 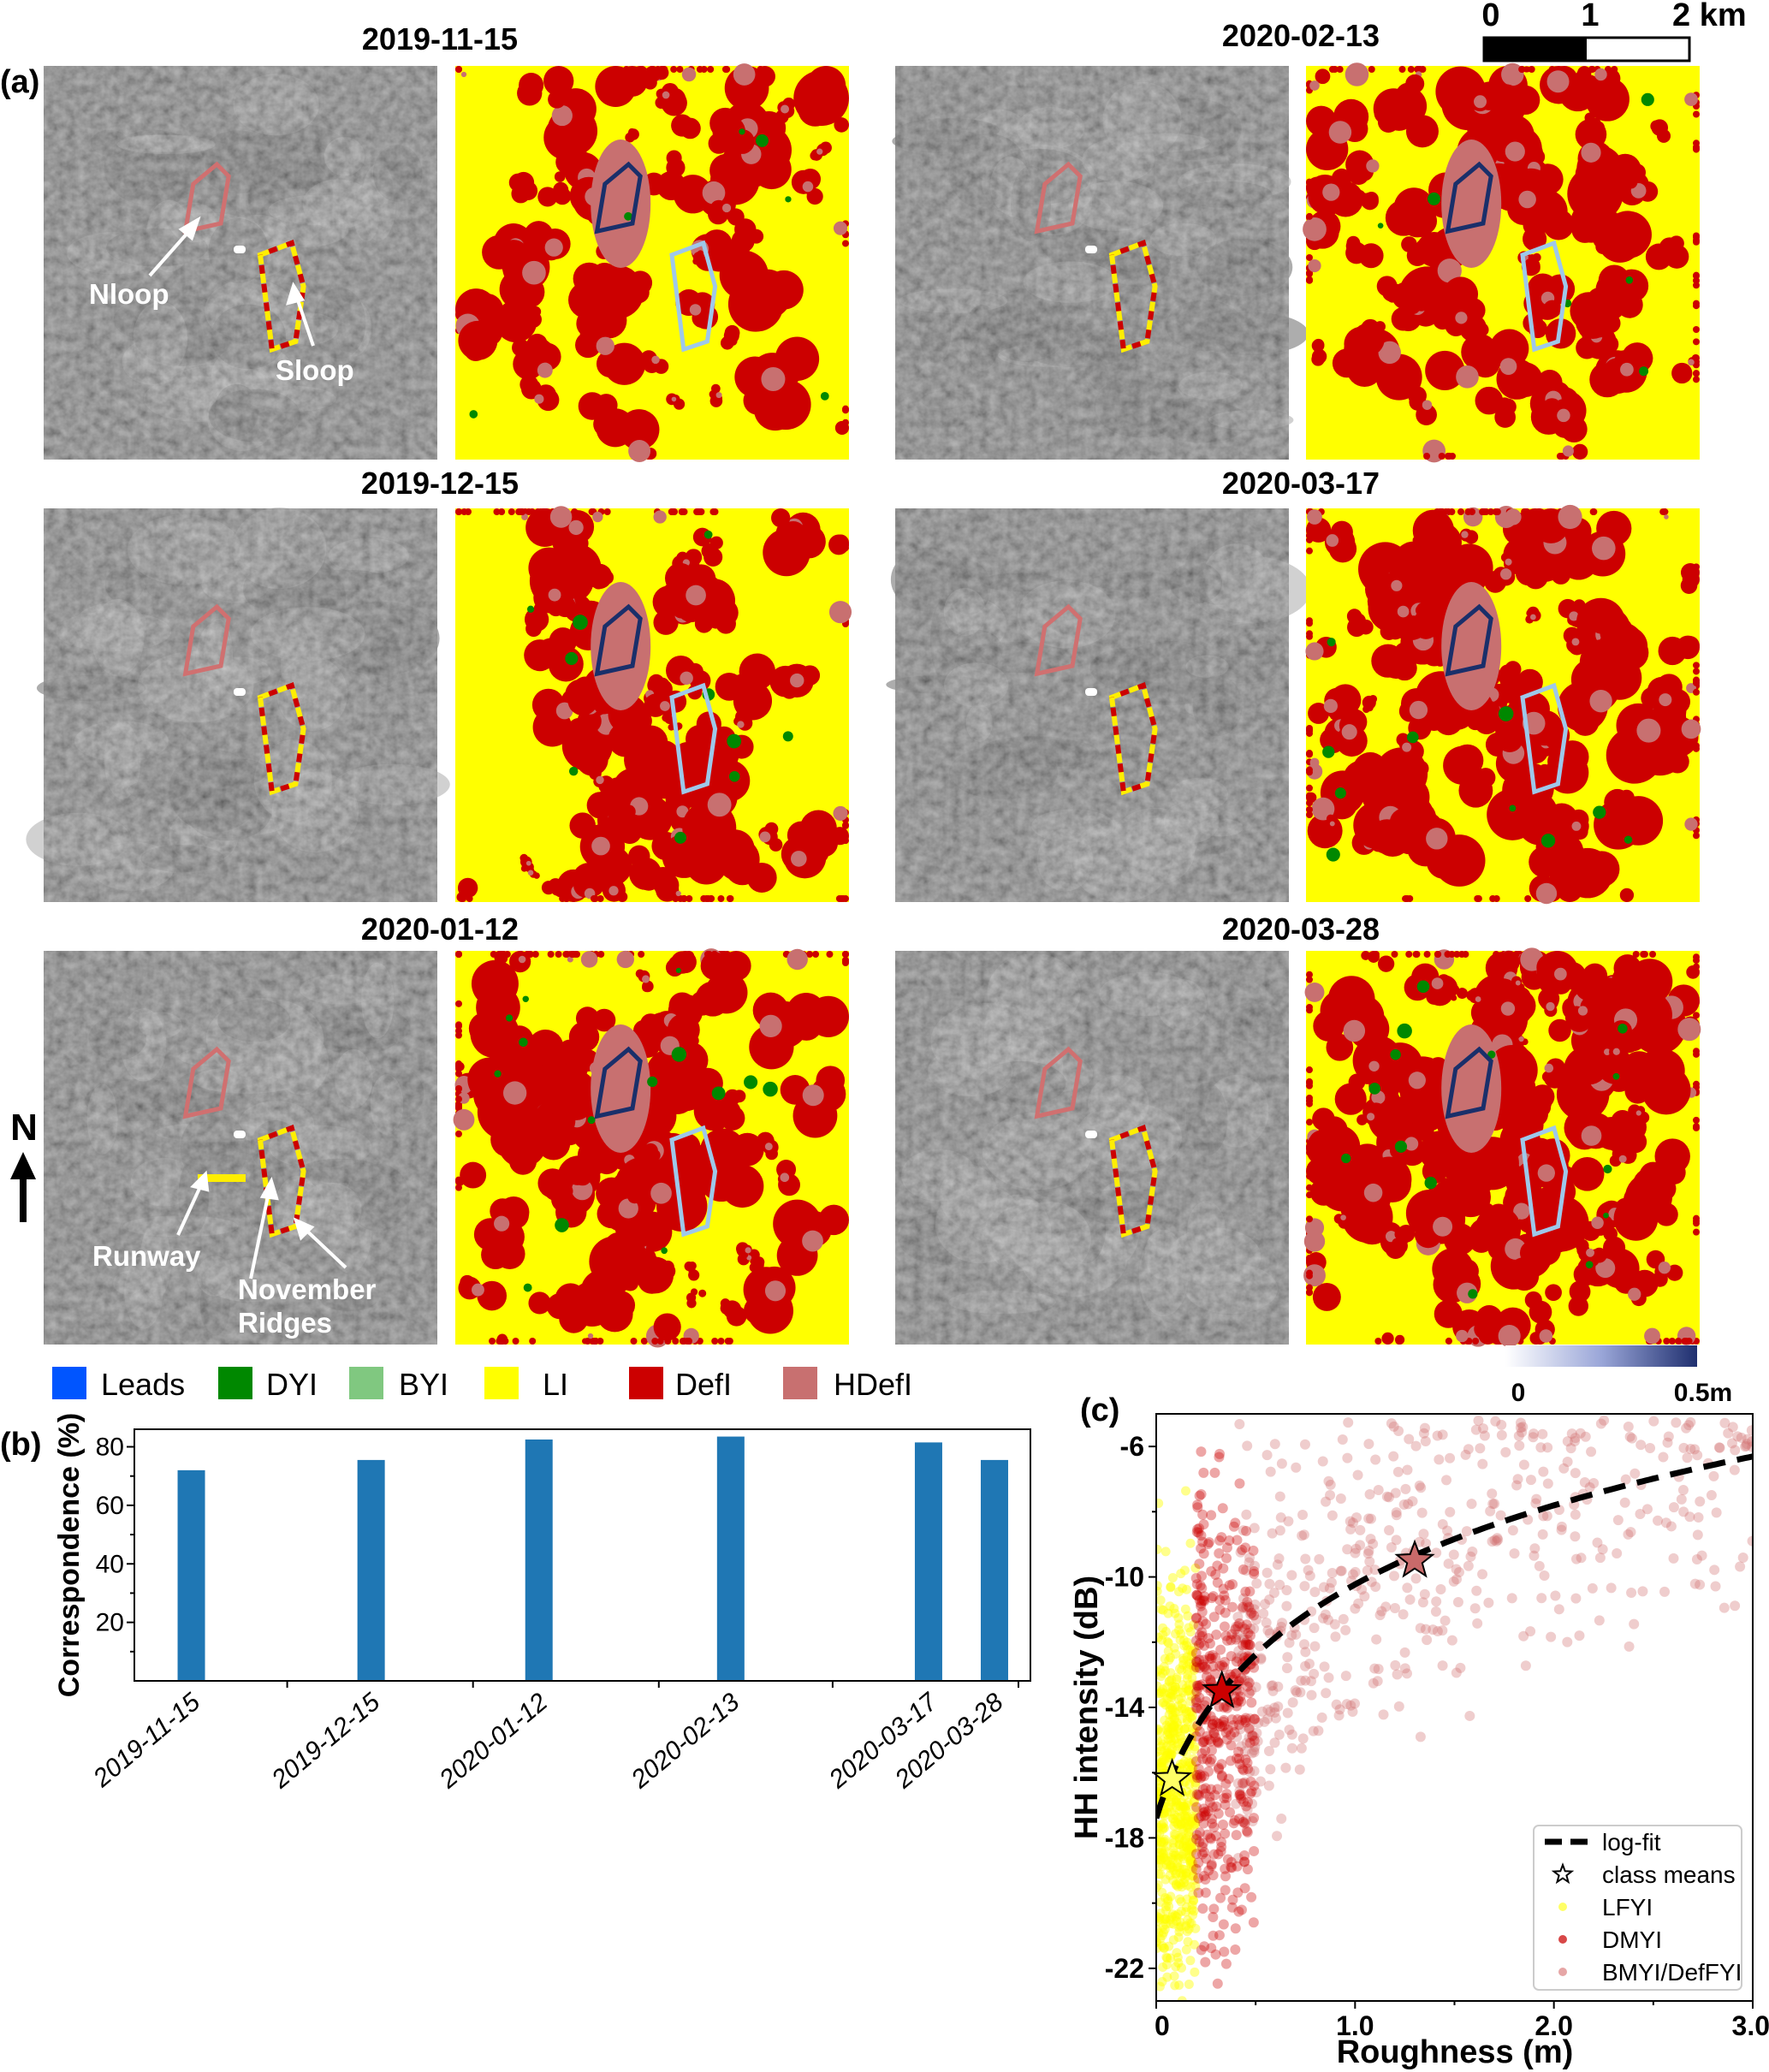 What do you see at coordinates (1099, 1410) in the screenshot?
I see `panel-c-label: (c)` at bounding box center [1099, 1410].